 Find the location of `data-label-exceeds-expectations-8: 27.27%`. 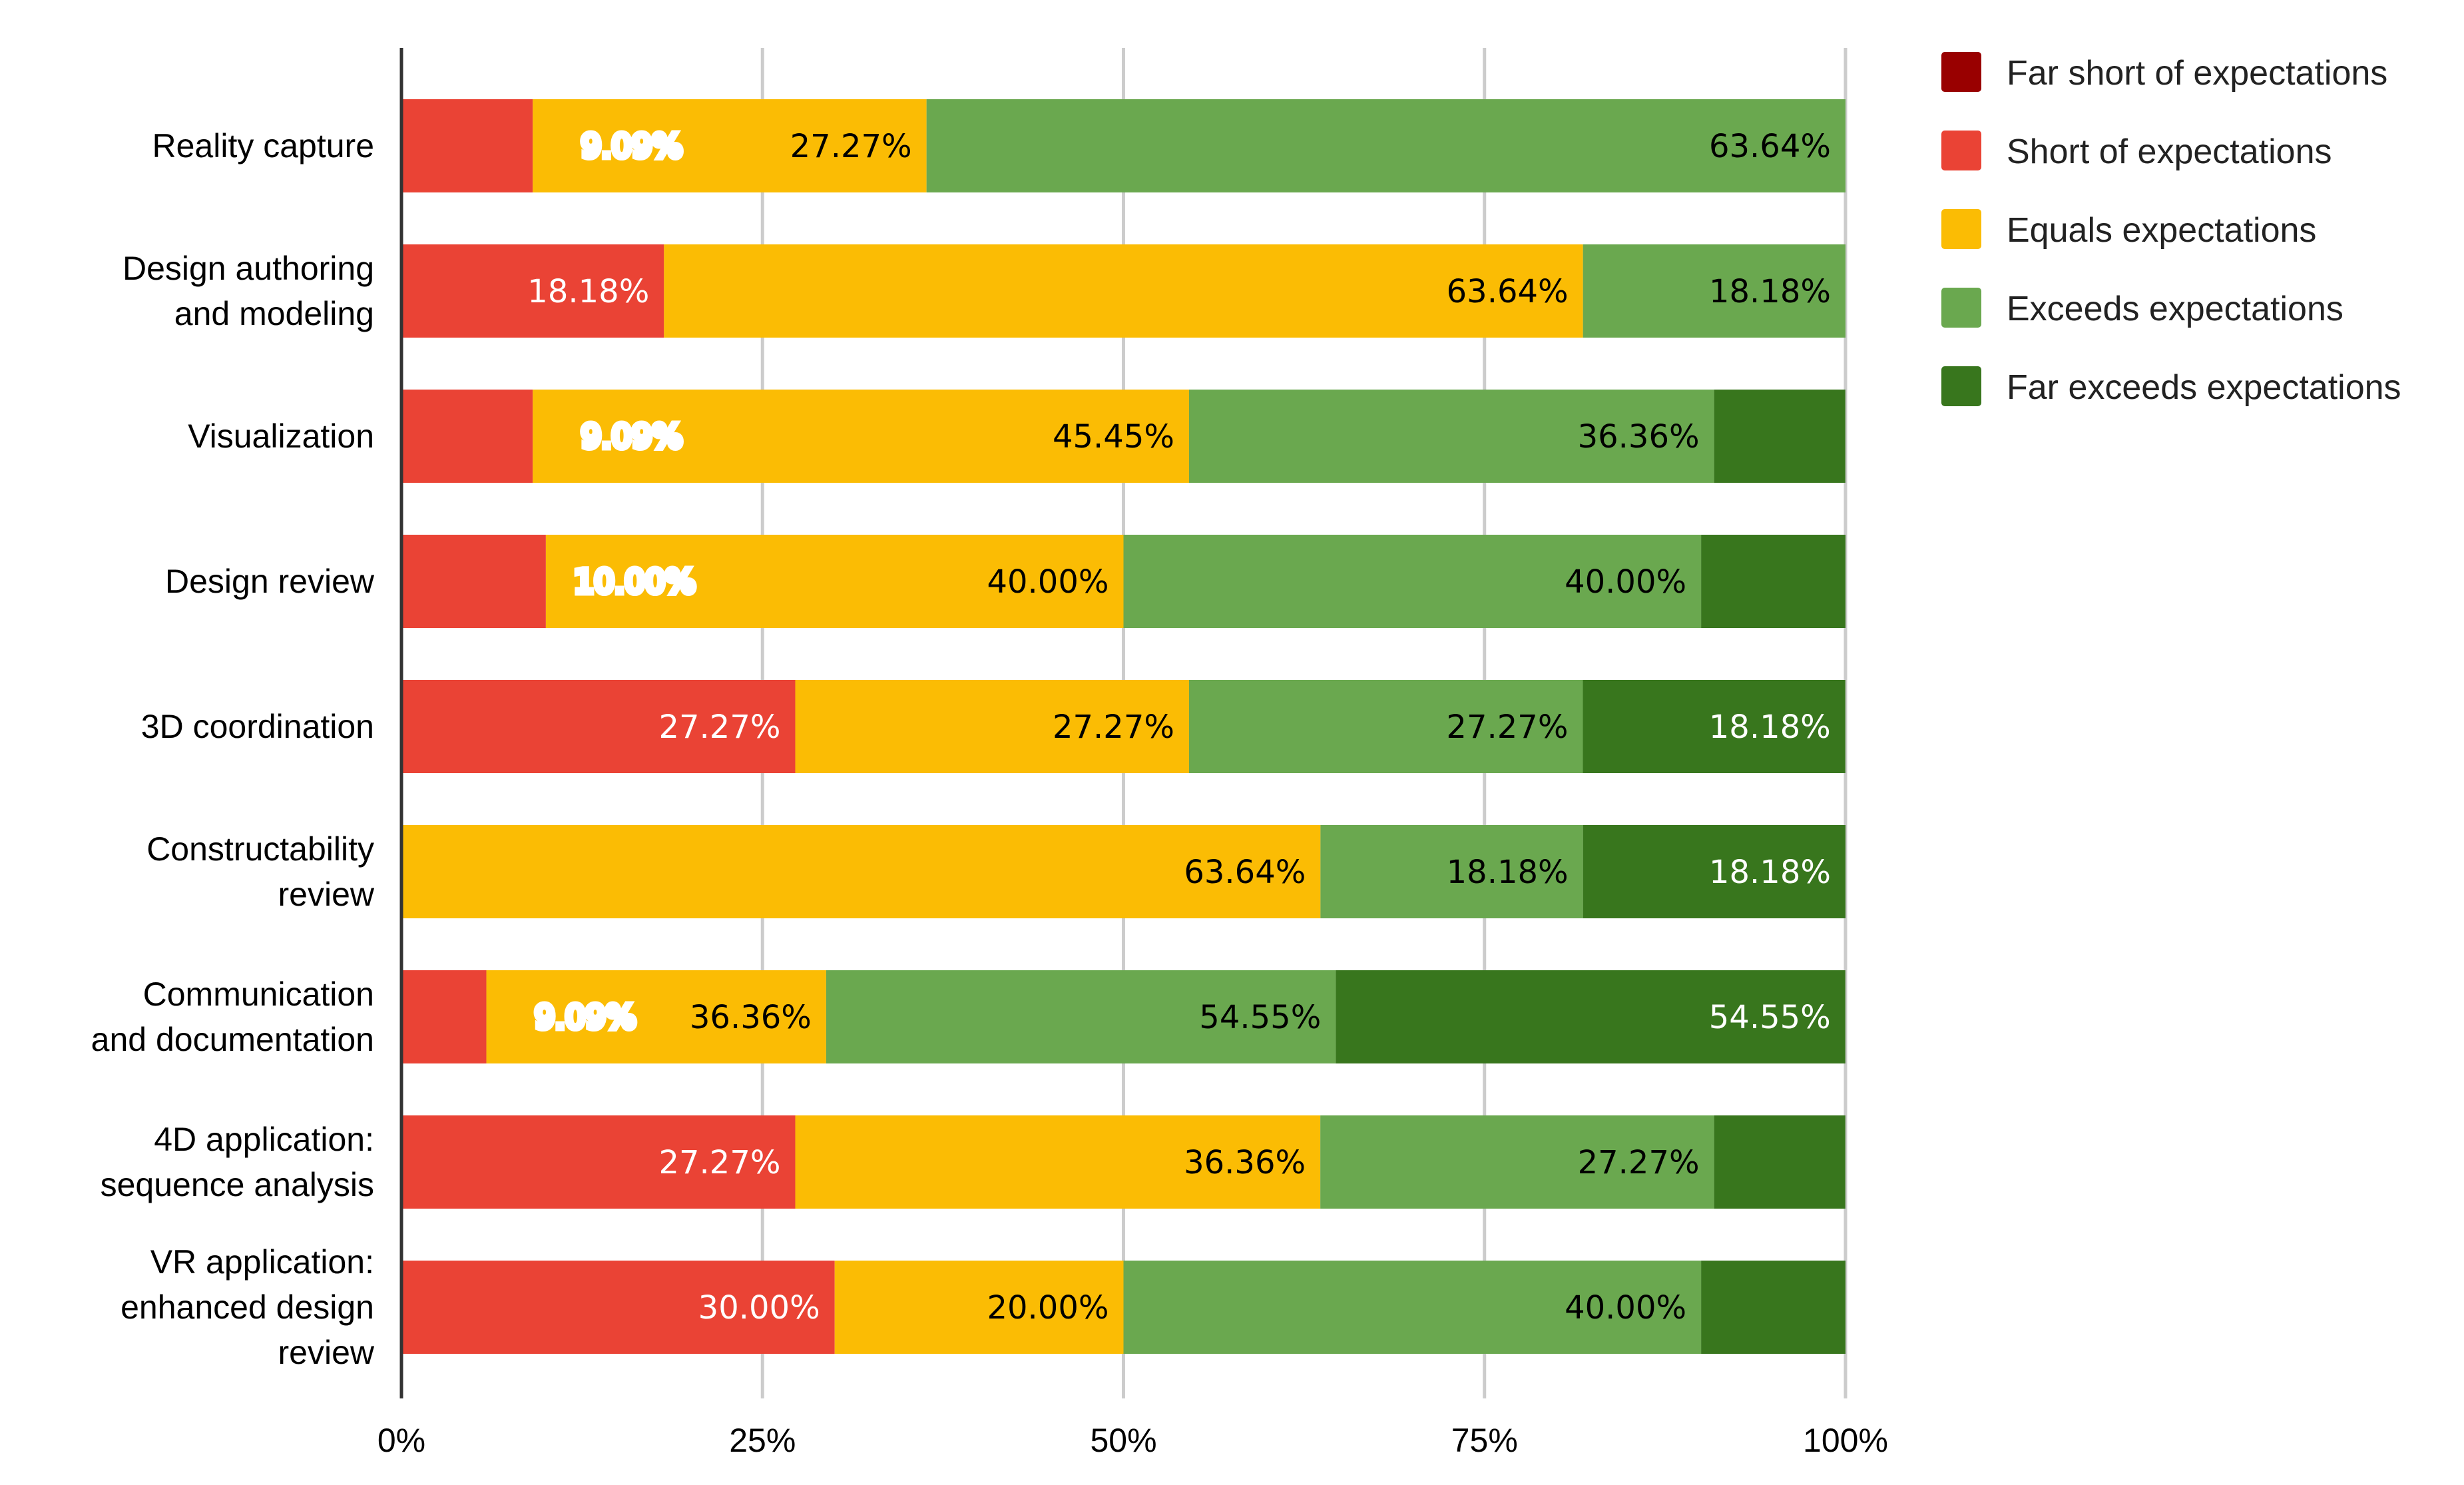

data-label-exceeds-expectations-8: 27.27% is located at coordinates (1639, 1162).